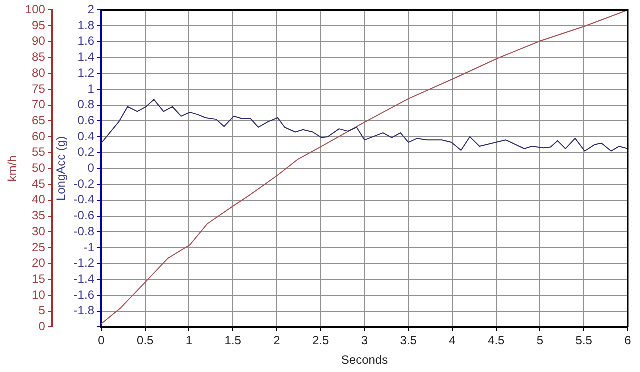  I want to click on y-tick-label: 1.4, so click(86, 57).